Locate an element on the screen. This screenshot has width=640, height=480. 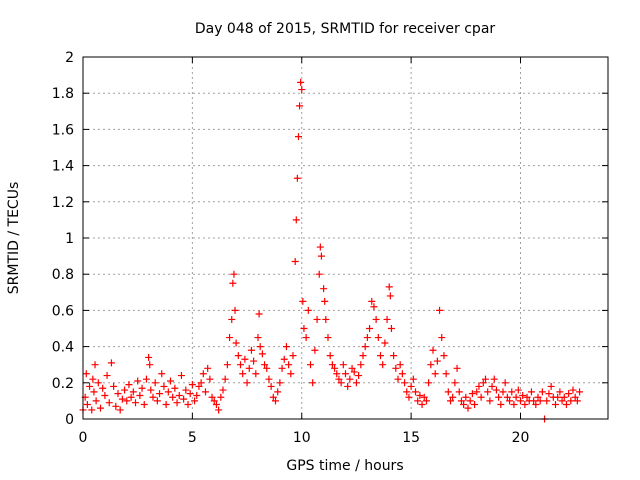
y-tick-label: 1.8 is located at coordinates (63, 94).